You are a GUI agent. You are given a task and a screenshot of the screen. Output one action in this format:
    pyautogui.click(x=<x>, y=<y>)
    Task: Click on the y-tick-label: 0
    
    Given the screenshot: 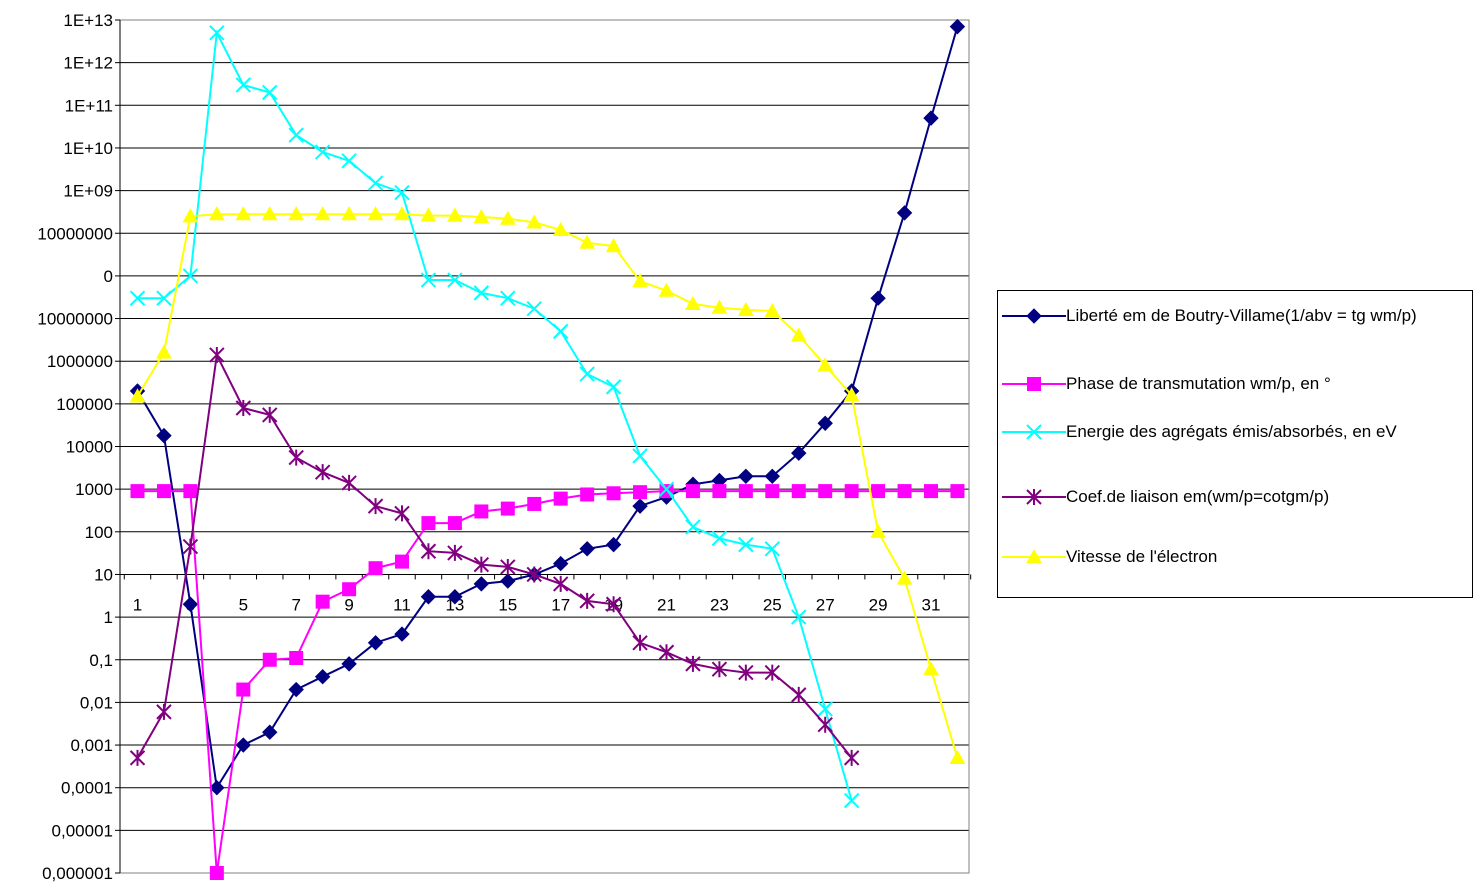 What is the action you would take?
    pyautogui.click(x=108, y=276)
    